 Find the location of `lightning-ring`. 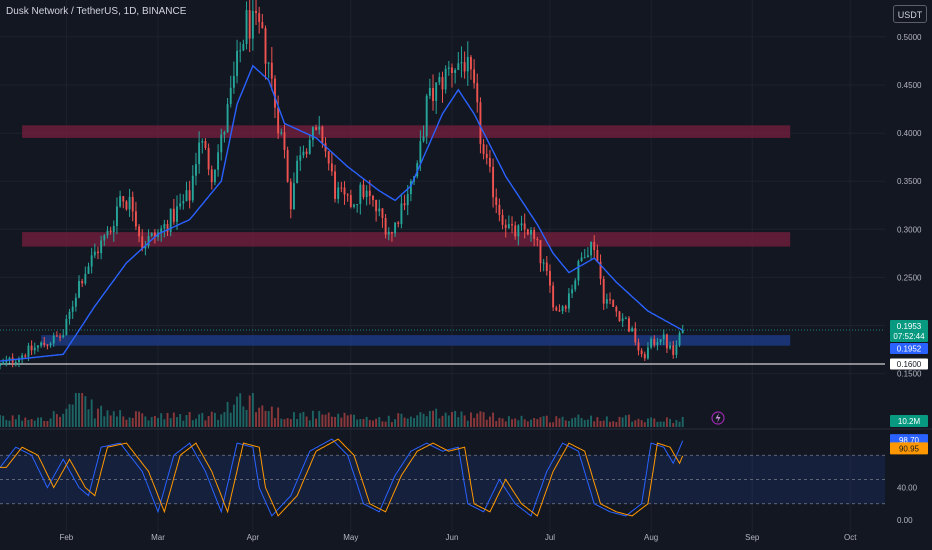

lightning-ring is located at coordinates (718, 418).